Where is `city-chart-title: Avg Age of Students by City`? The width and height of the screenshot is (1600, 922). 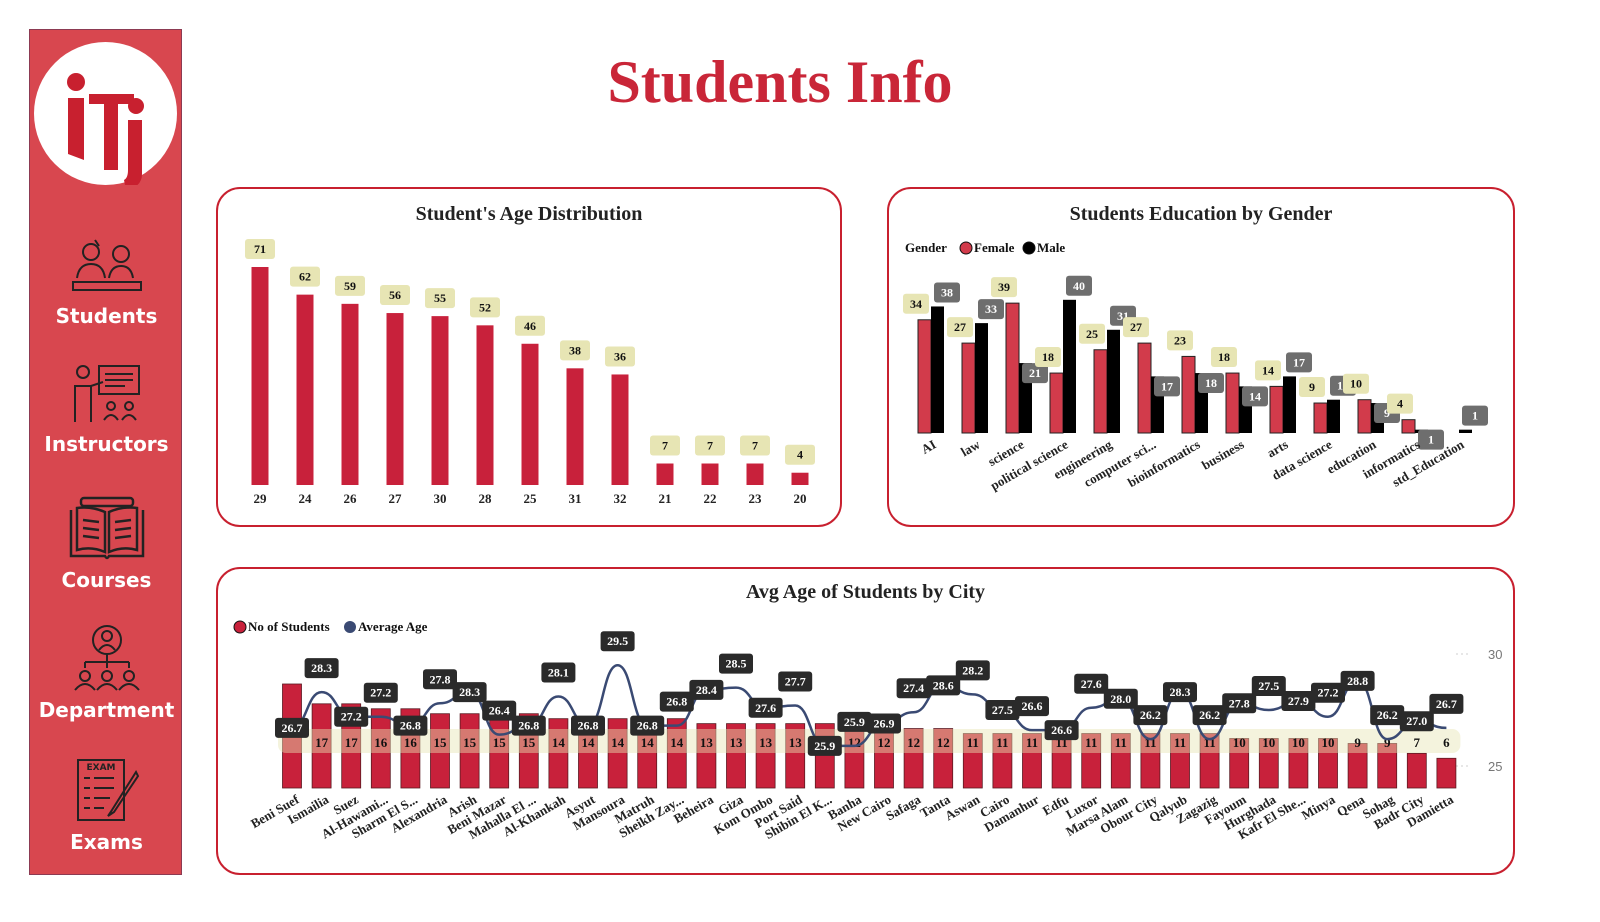
city-chart-title: Avg Age of Students by City is located at coordinates (865, 592).